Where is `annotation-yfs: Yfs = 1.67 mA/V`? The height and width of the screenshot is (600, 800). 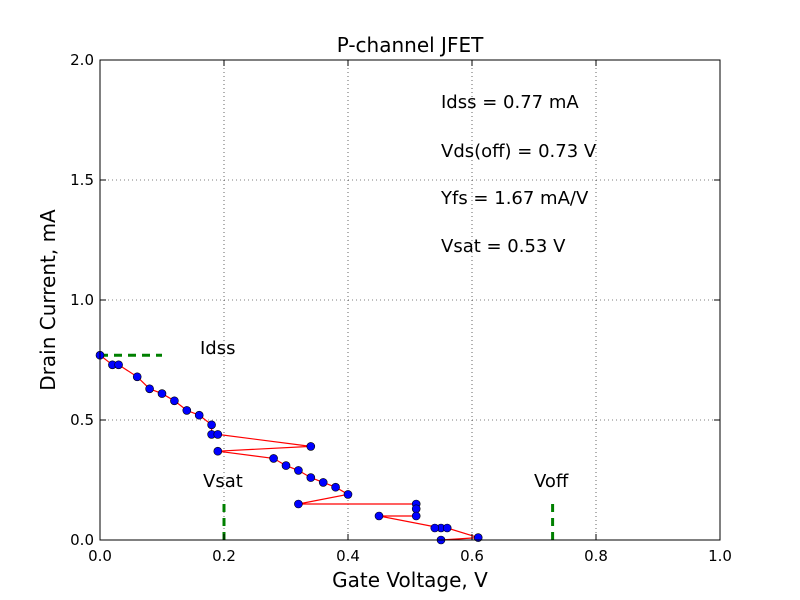
annotation-yfs: Yfs = 1.67 mA/V is located at coordinates (514, 198).